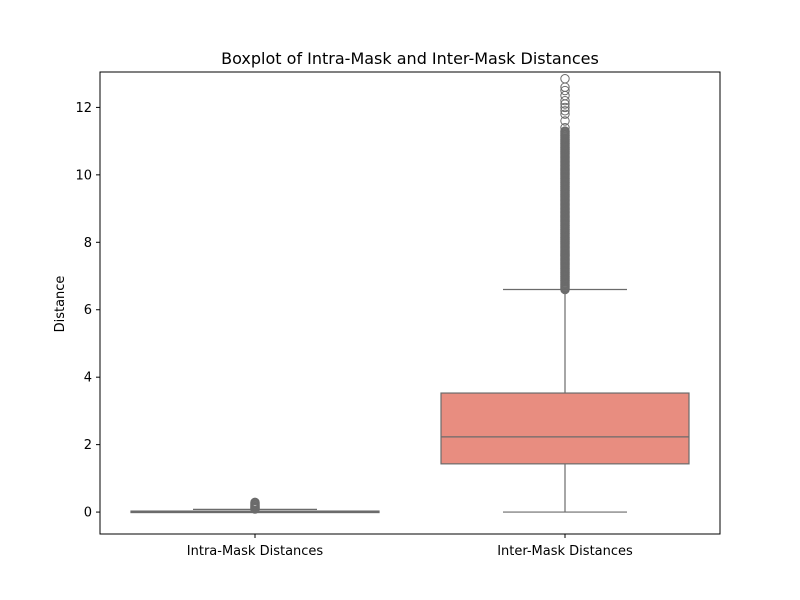  I want to click on y-tick-label: 2, so click(88, 445).